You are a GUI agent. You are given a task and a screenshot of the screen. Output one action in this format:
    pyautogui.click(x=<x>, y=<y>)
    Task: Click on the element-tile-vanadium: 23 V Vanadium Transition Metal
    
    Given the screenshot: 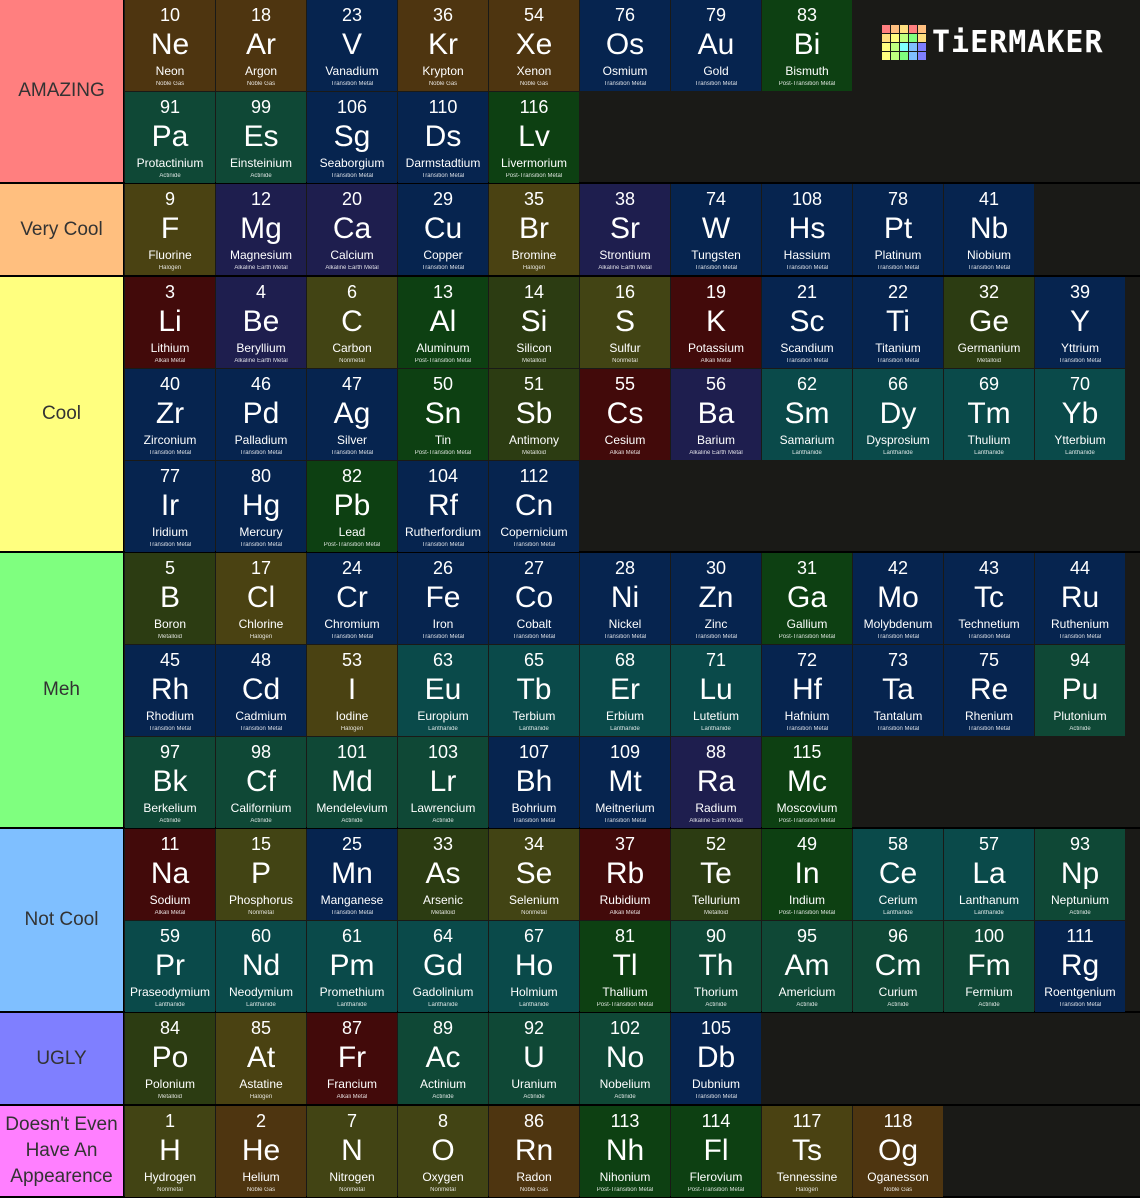 What is the action you would take?
    pyautogui.click(x=352, y=45)
    